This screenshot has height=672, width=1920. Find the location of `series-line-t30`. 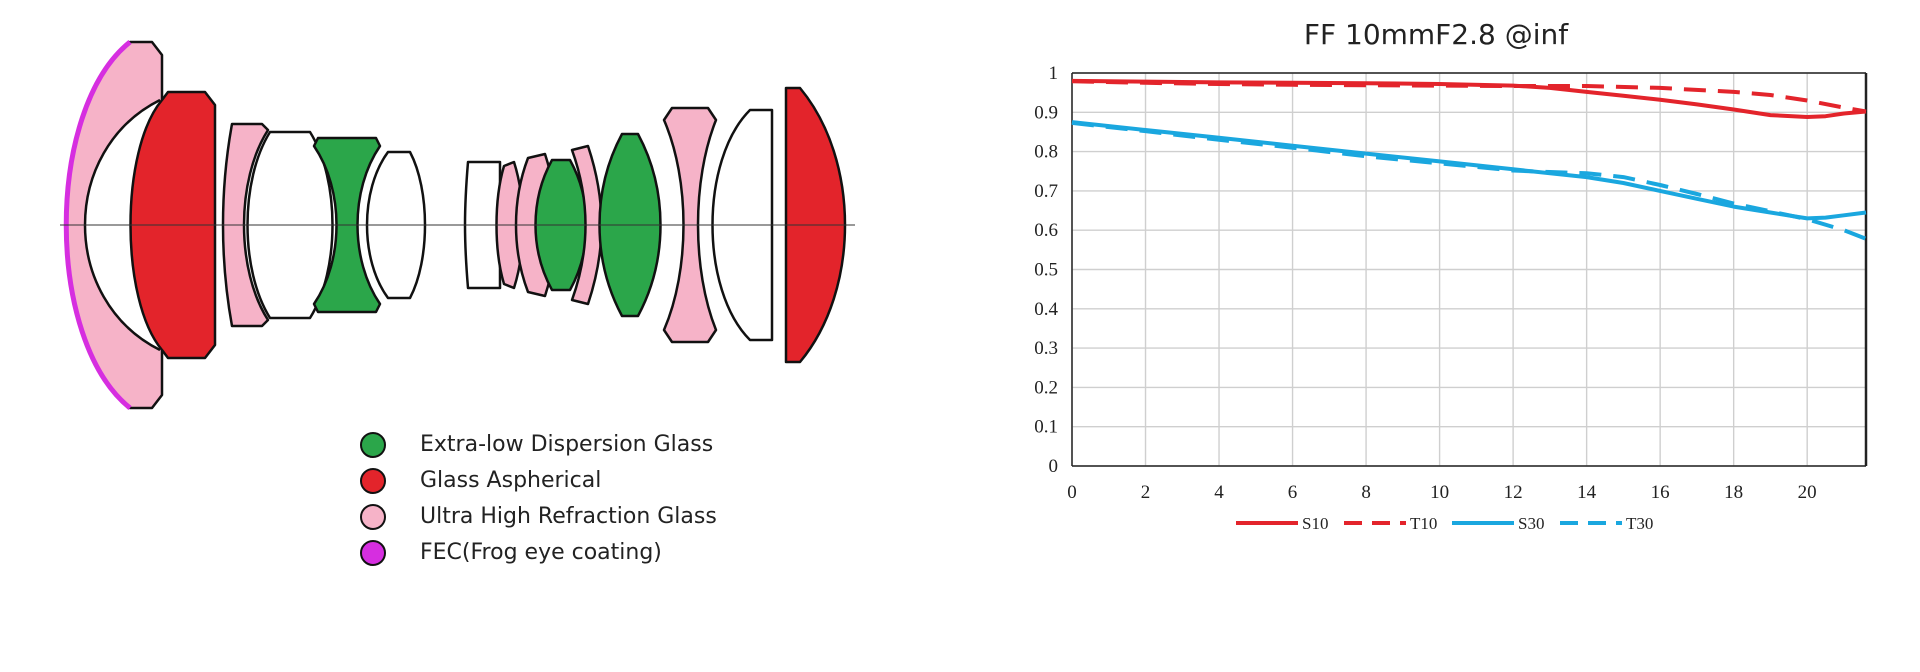

series-line-t30 is located at coordinates (1469, 180).